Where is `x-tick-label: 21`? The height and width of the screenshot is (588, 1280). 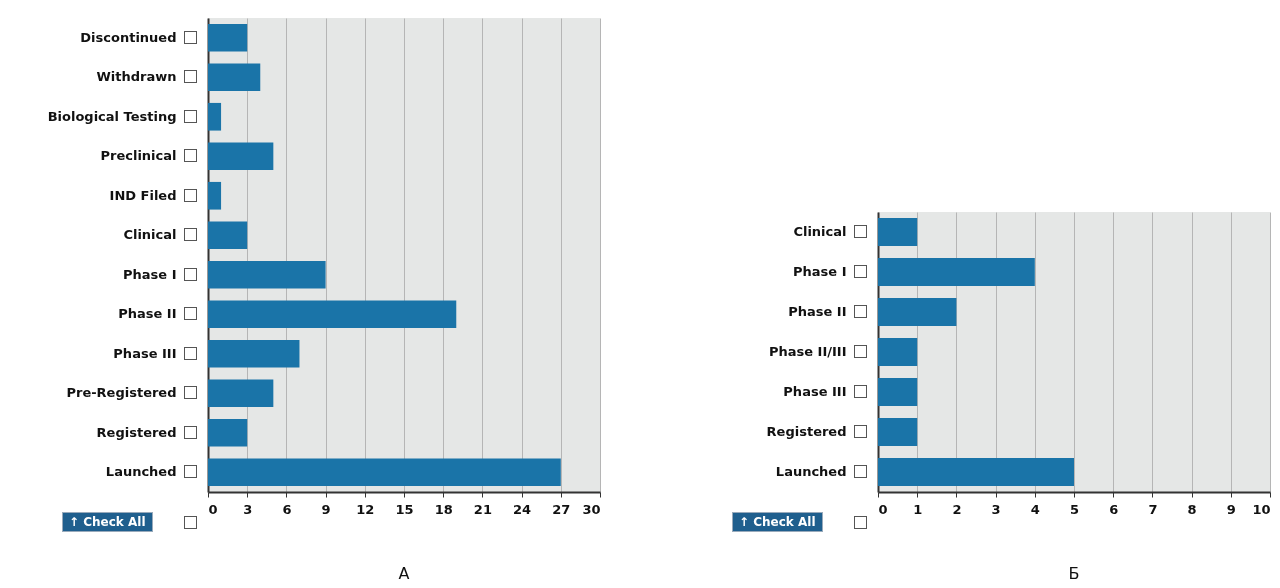
x-tick-label: 21 is located at coordinates (482, 509).